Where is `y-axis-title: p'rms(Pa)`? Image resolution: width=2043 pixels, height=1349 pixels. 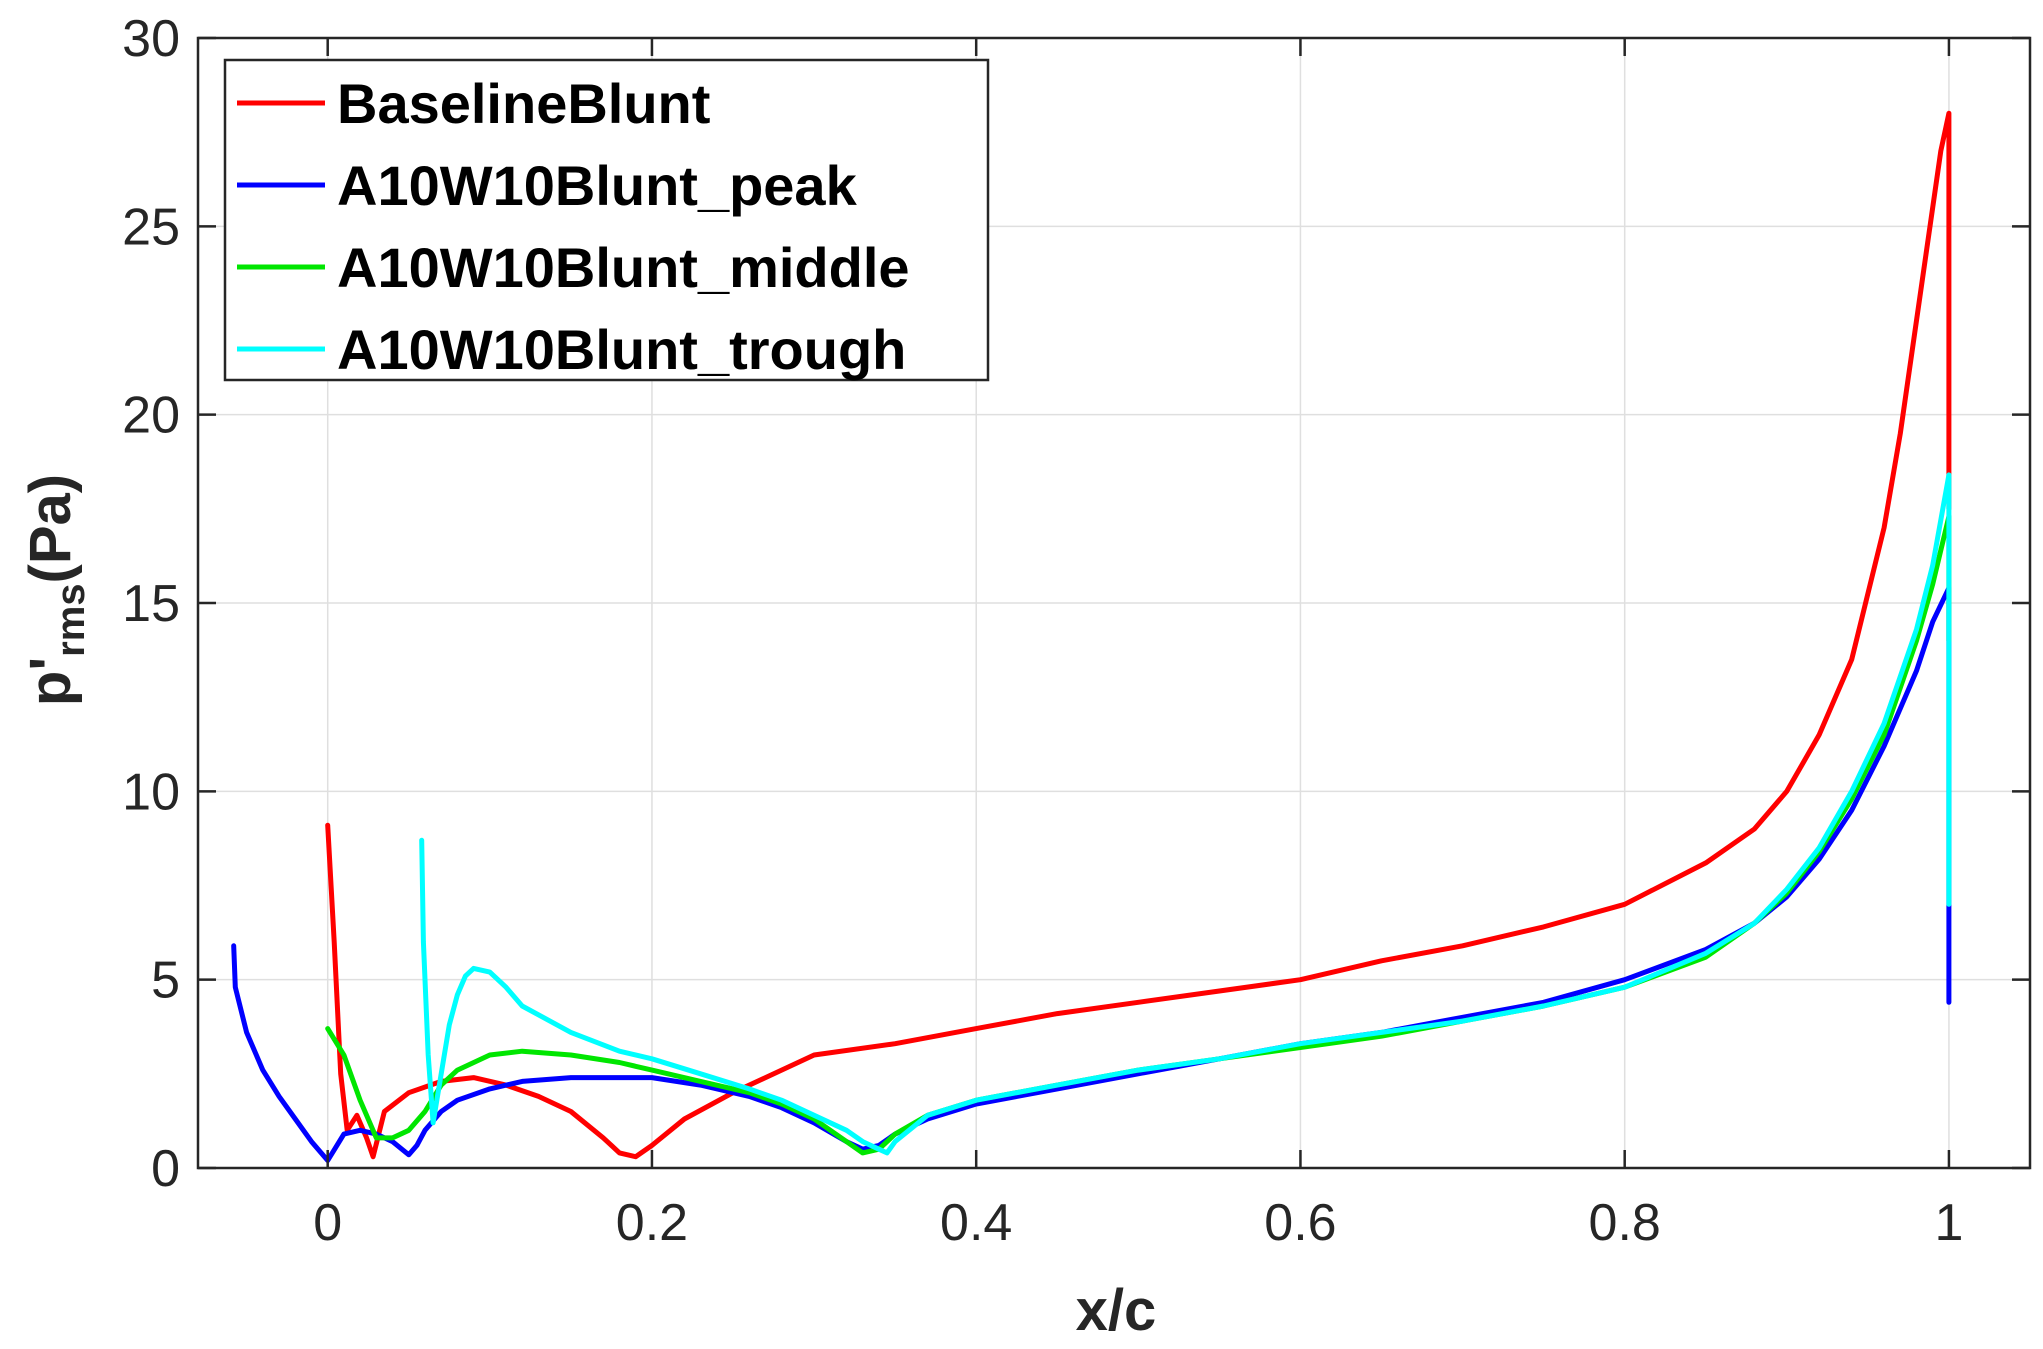
y-axis-title: p'rms(Pa) is located at coordinates (55, 590).